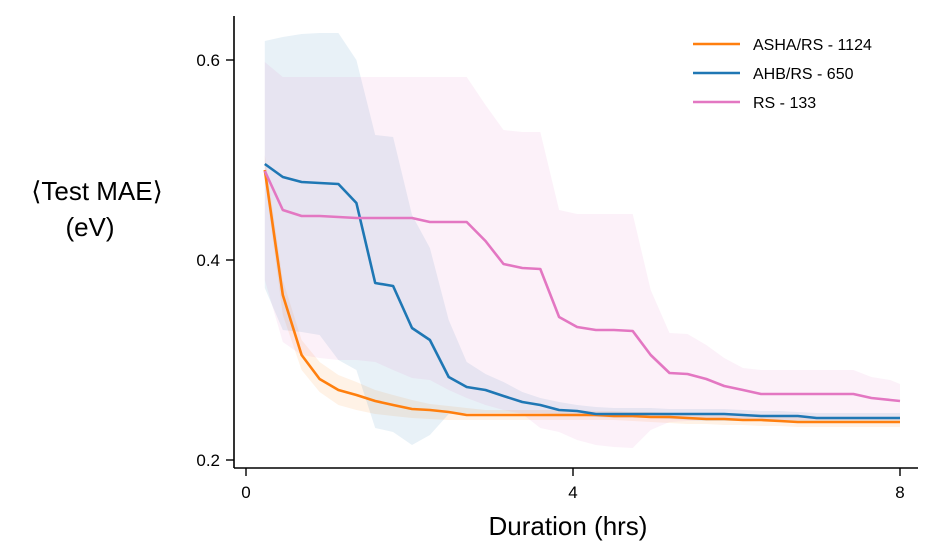 This screenshot has width=947, height=557. I want to click on x-tick-label: 8, so click(899, 492).